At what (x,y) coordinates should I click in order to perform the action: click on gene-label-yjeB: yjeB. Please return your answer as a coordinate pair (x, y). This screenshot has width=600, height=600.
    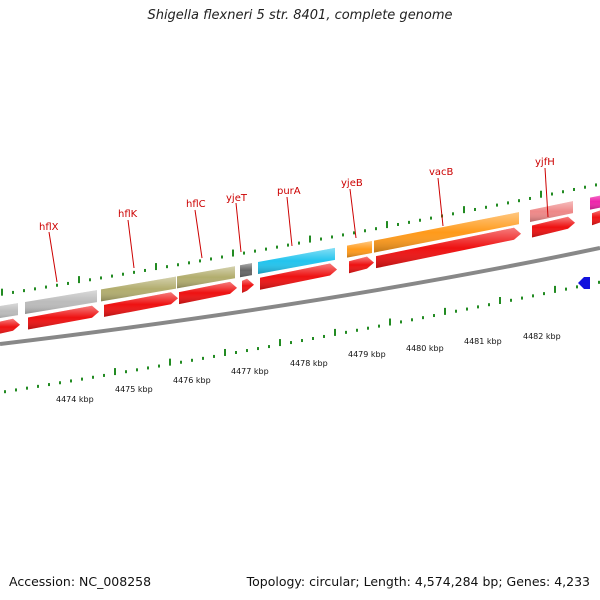
    Looking at the image, I should click on (352, 208).